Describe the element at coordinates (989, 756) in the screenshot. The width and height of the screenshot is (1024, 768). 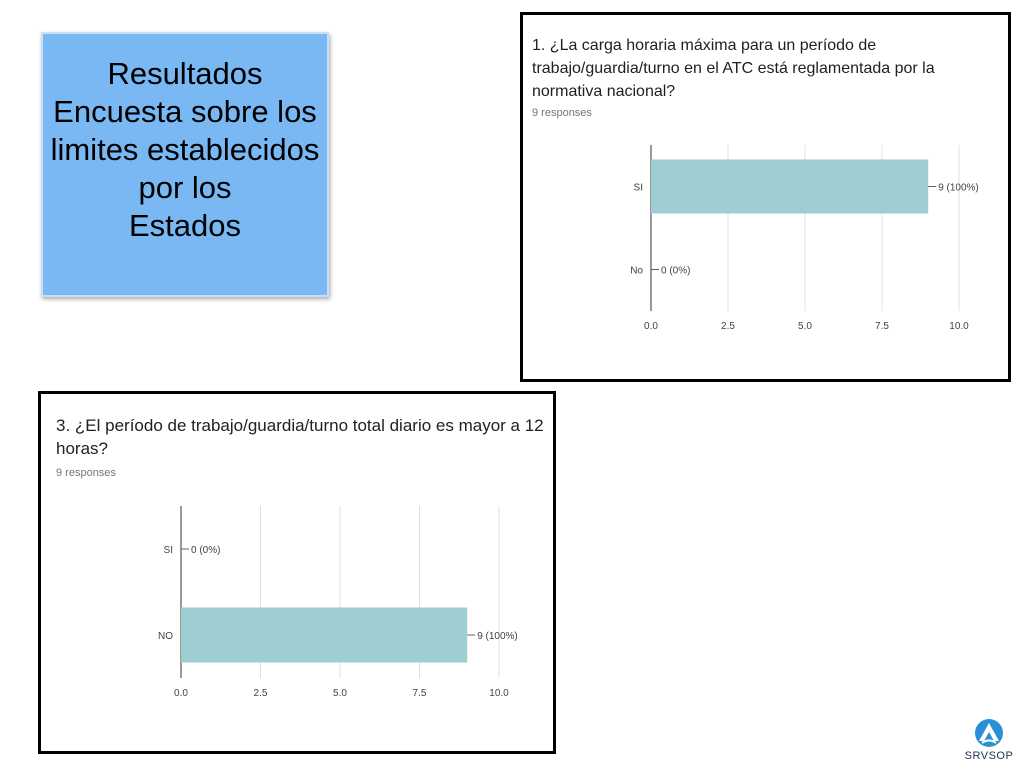
I see `logo-text: SRVSOP` at that location.